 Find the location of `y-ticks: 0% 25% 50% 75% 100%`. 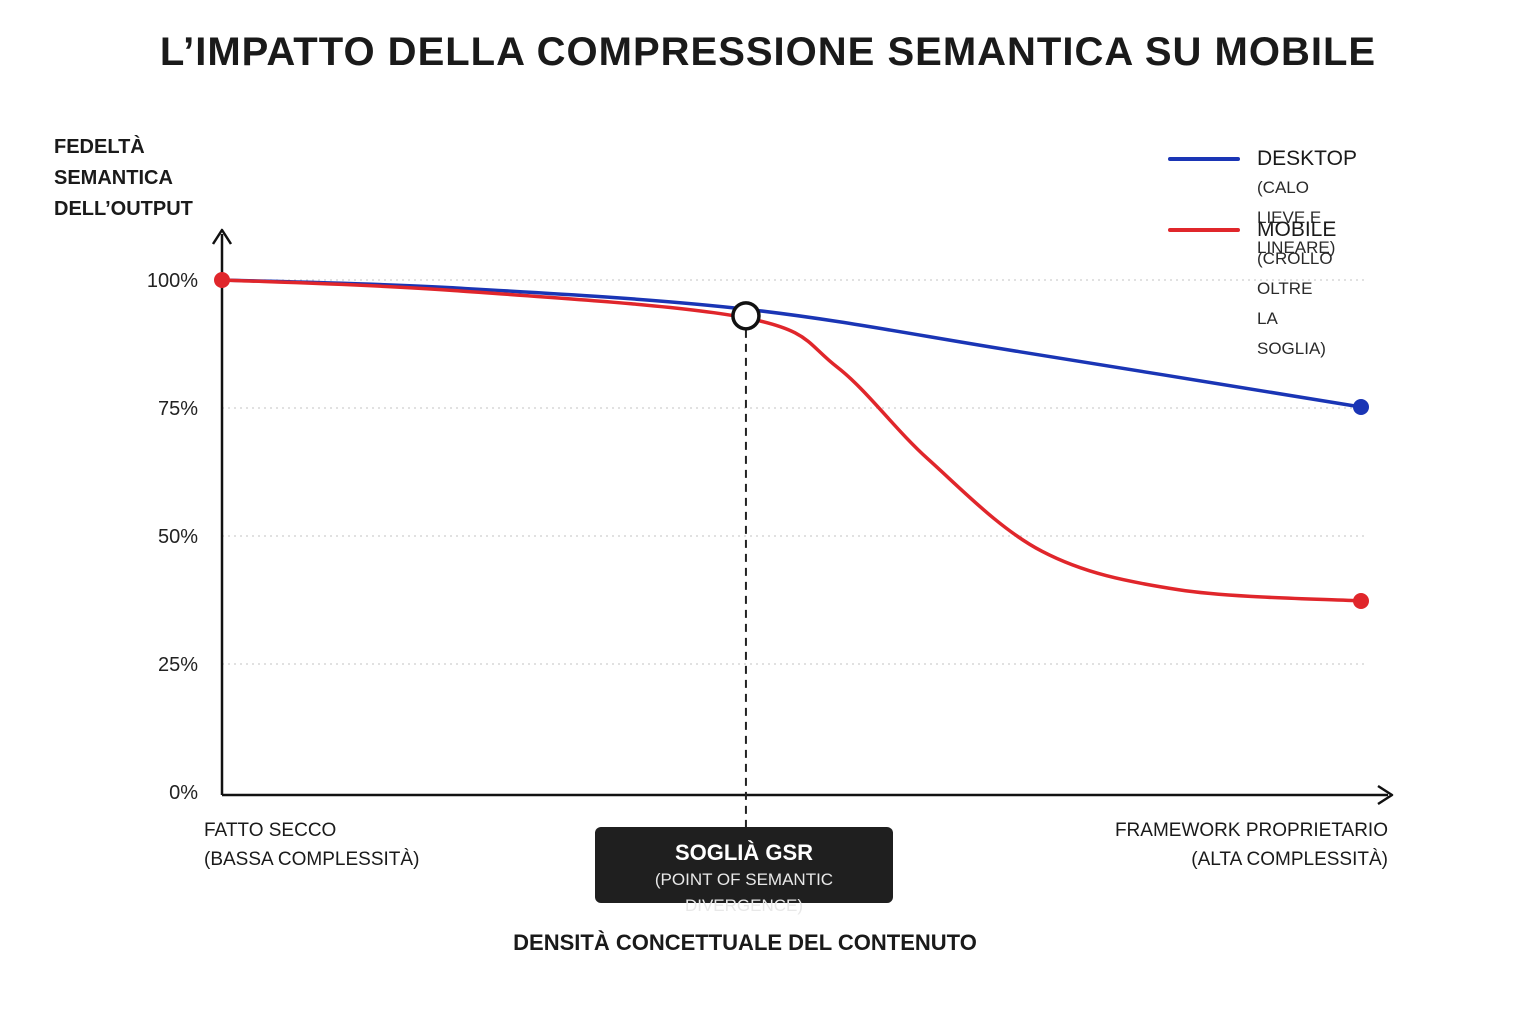

y-ticks: 0% 25% 50% 75% 100% is located at coordinates (172, 537).